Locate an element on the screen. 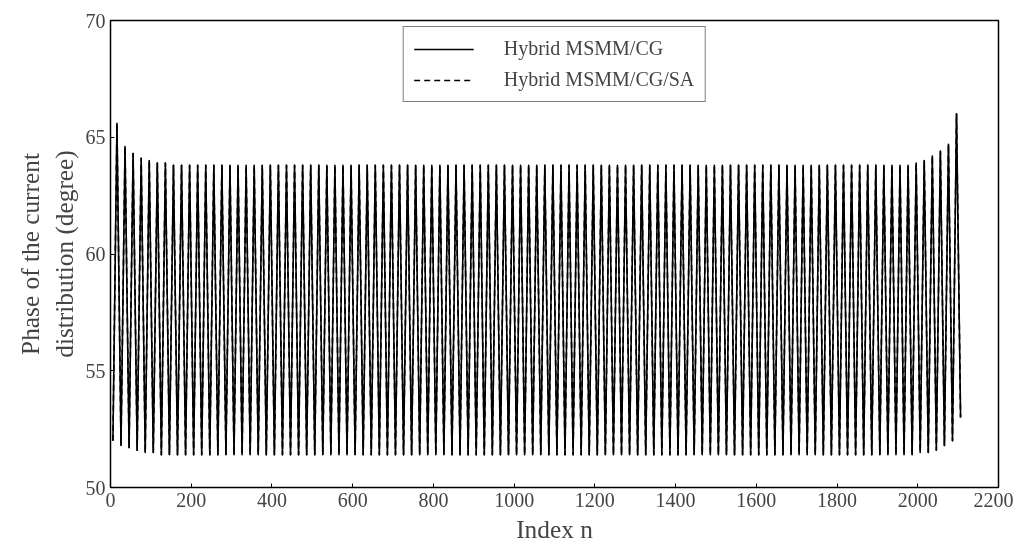  x-tick-label: 2000 is located at coordinates (917, 499).